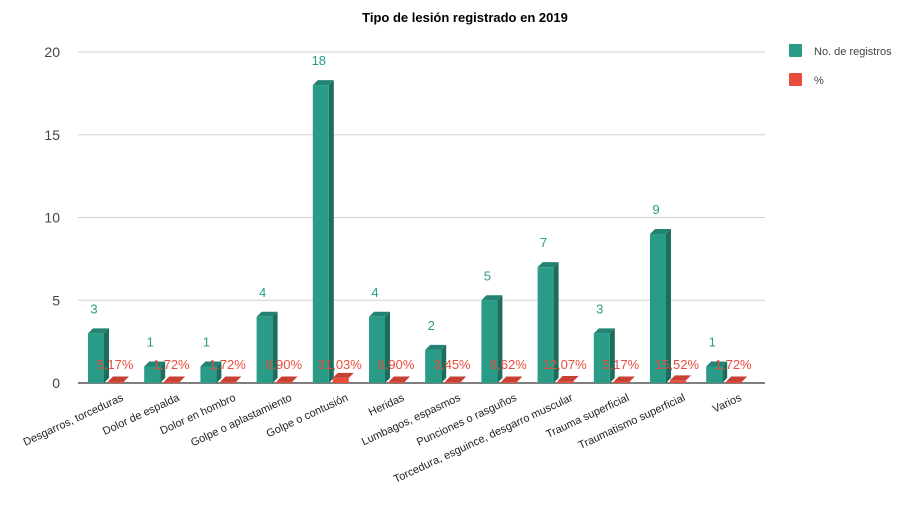  I want to click on data-label-percent: 15,52%, so click(677, 364).